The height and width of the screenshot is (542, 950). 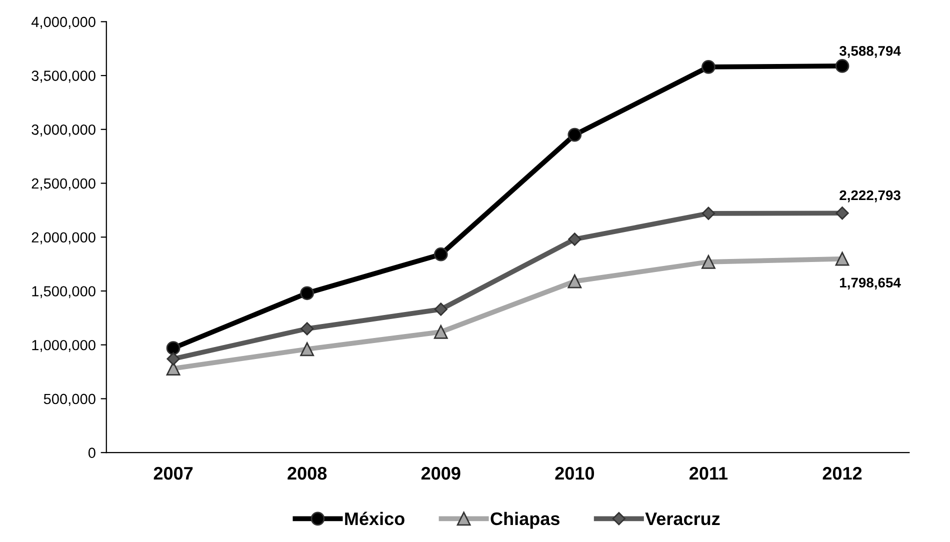 What do you see at coordinates (64, 346) in the screenshot?
I see `y-tick-label: 1,000,000` at bounding box center [64, 346].